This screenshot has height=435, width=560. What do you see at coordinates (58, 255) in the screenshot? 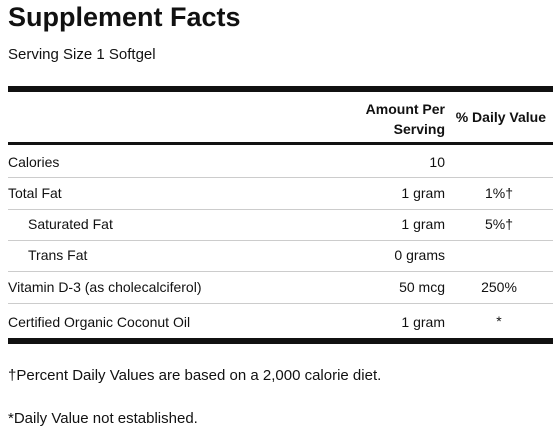
I see `row-name: Trans Fat` at bounding box center [58, 255].